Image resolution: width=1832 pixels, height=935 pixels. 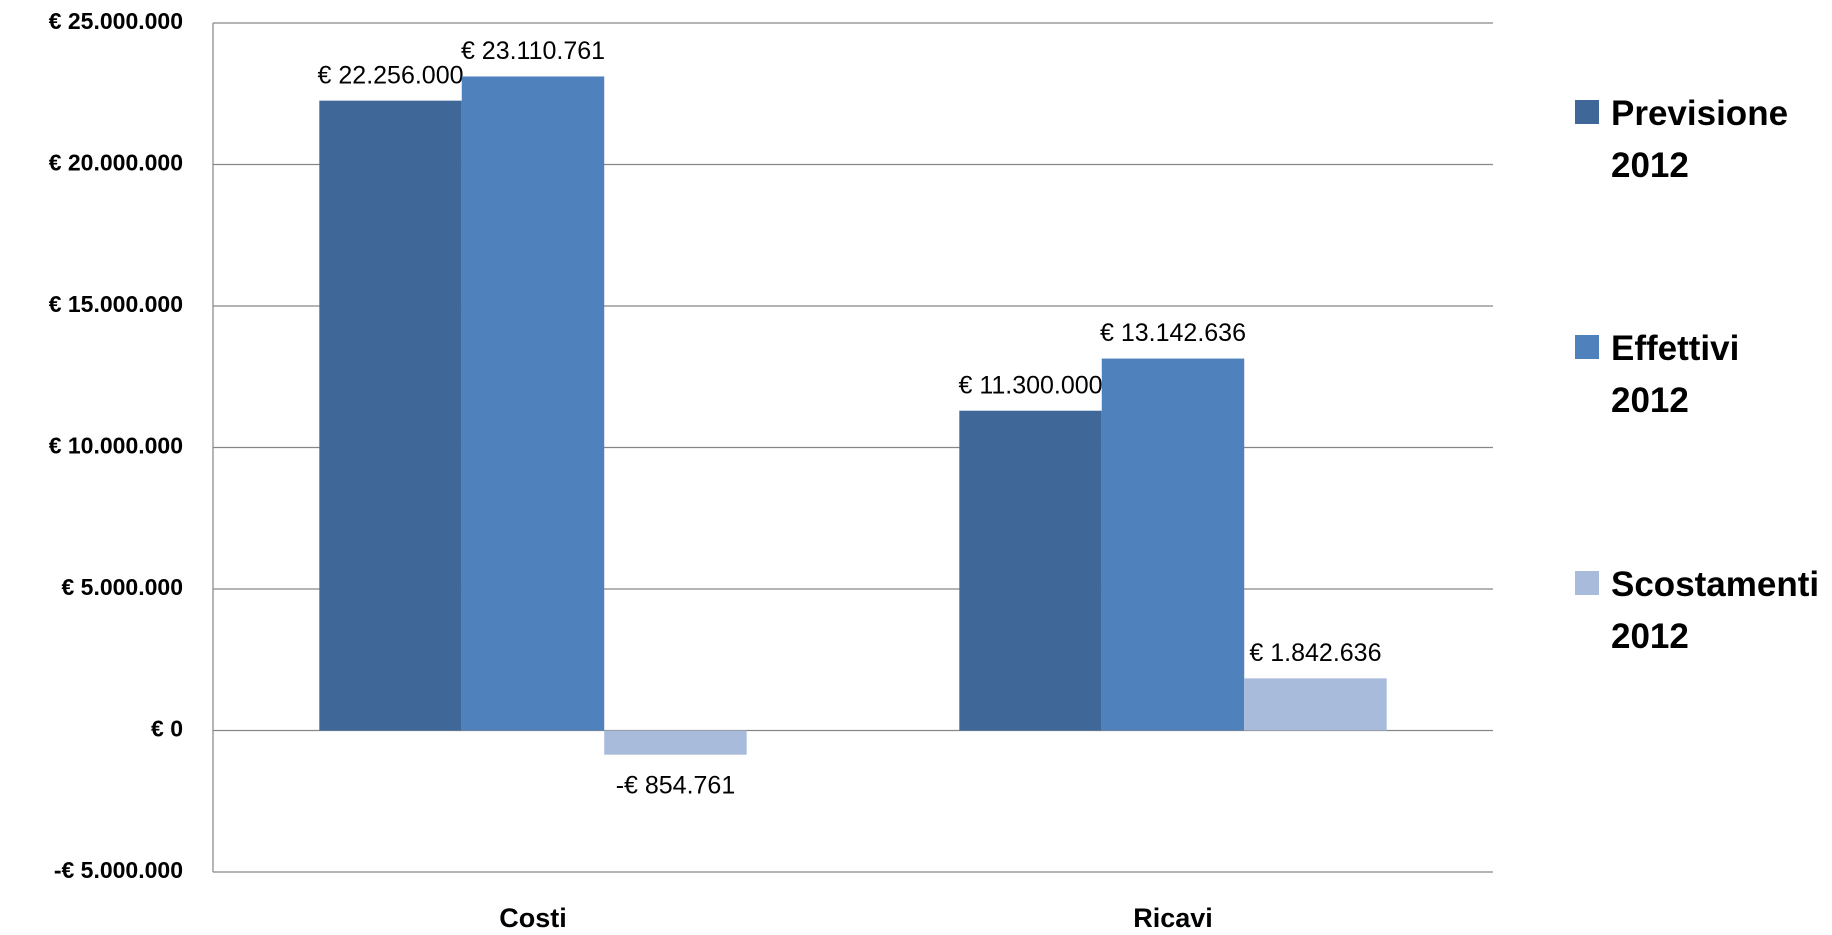 What do you see at coordinates (1173, 918) in the screenshot?
I see `x-tick-label: Ricavi` at bounding box center [1173, 918].